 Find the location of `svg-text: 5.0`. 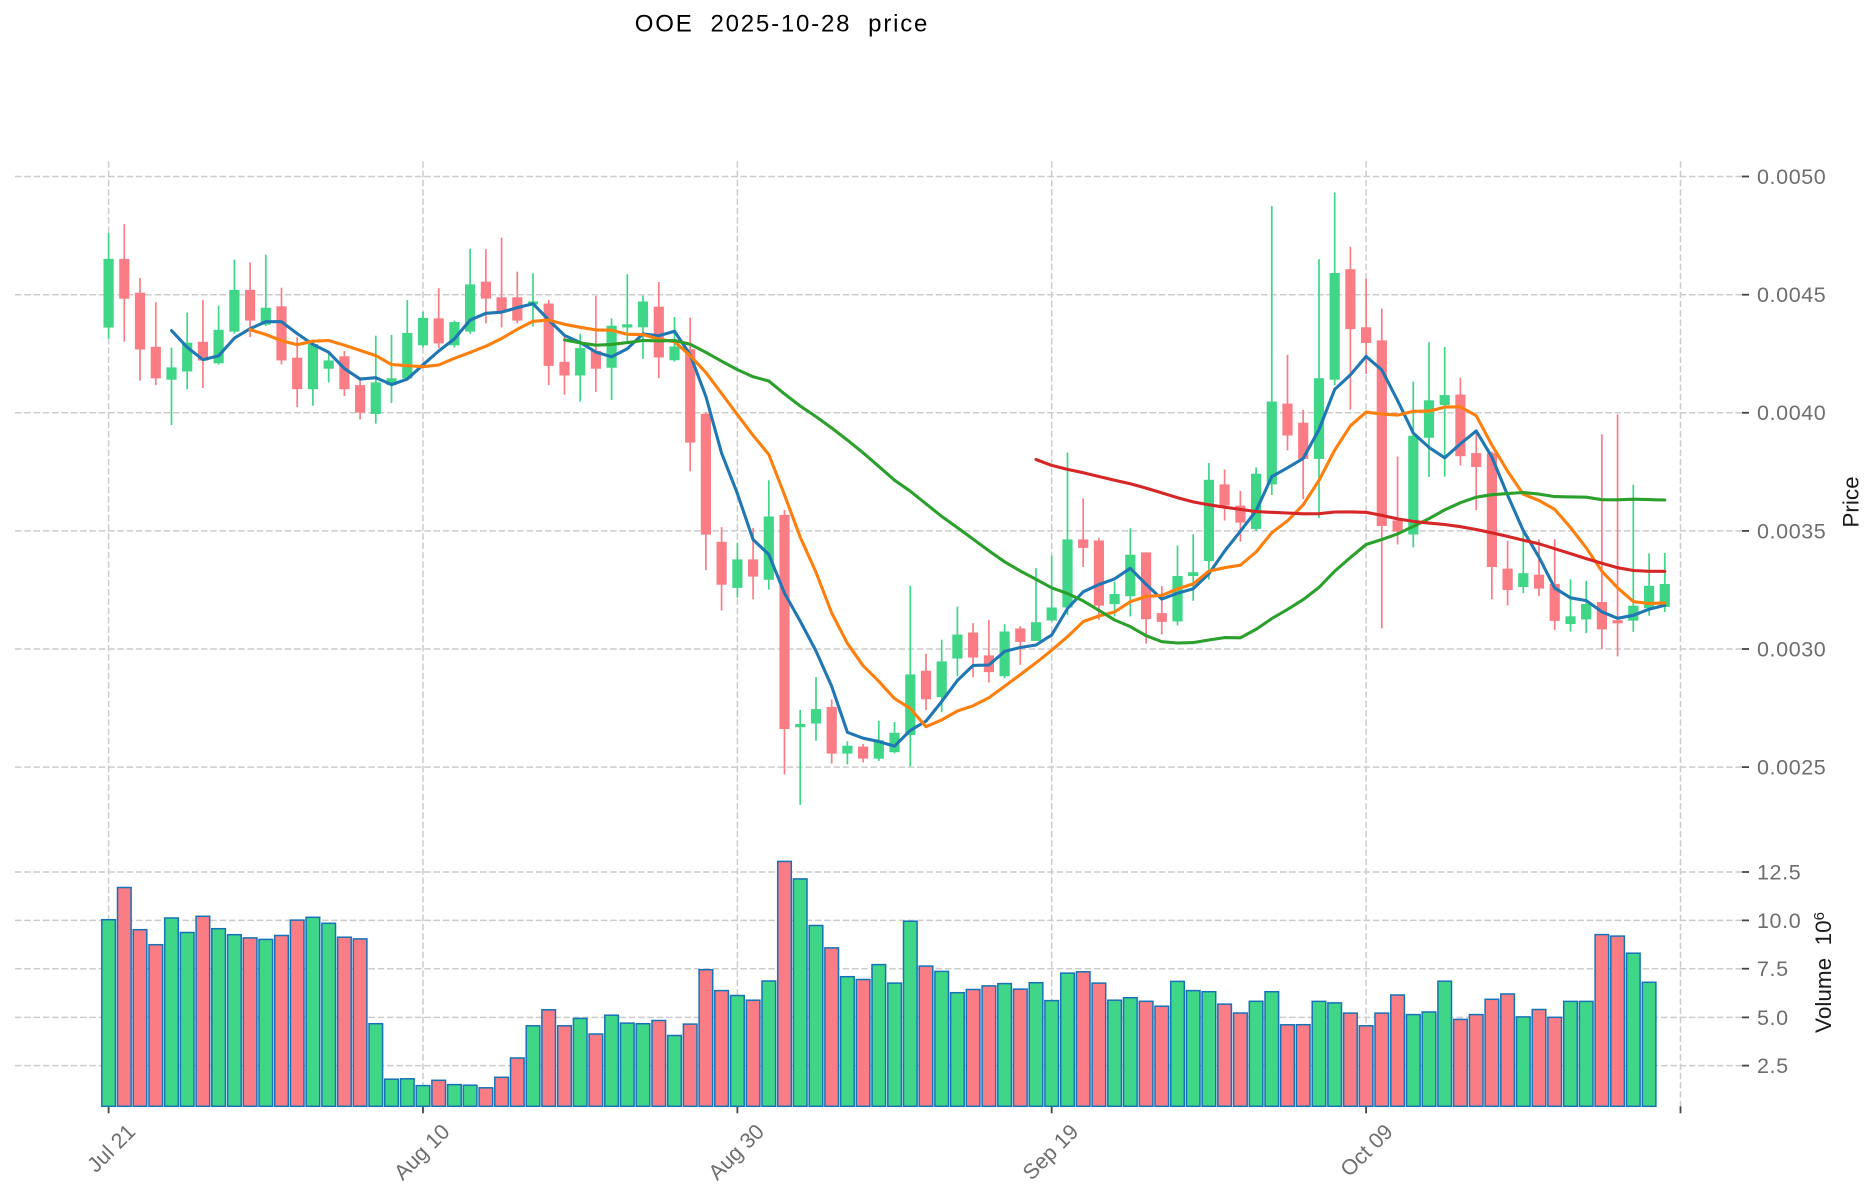

svg-text: 5.0 is located at coordinates (1773, 1018).